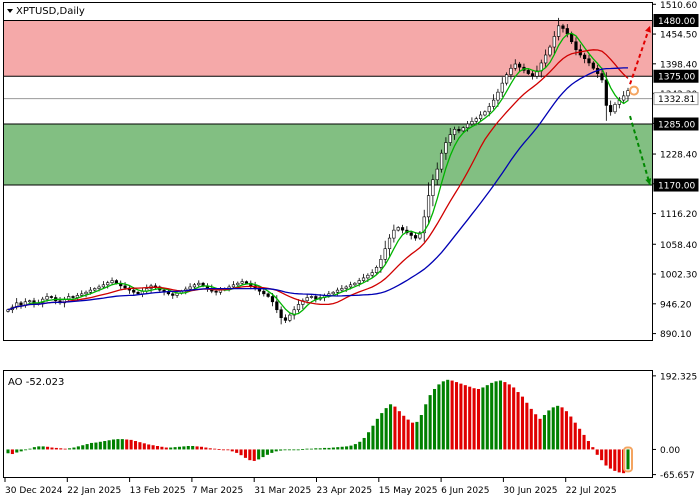 The height and width of the screenshot is (500, 700). I want to click on price-level-label: 1285.00, so click(676, 124).